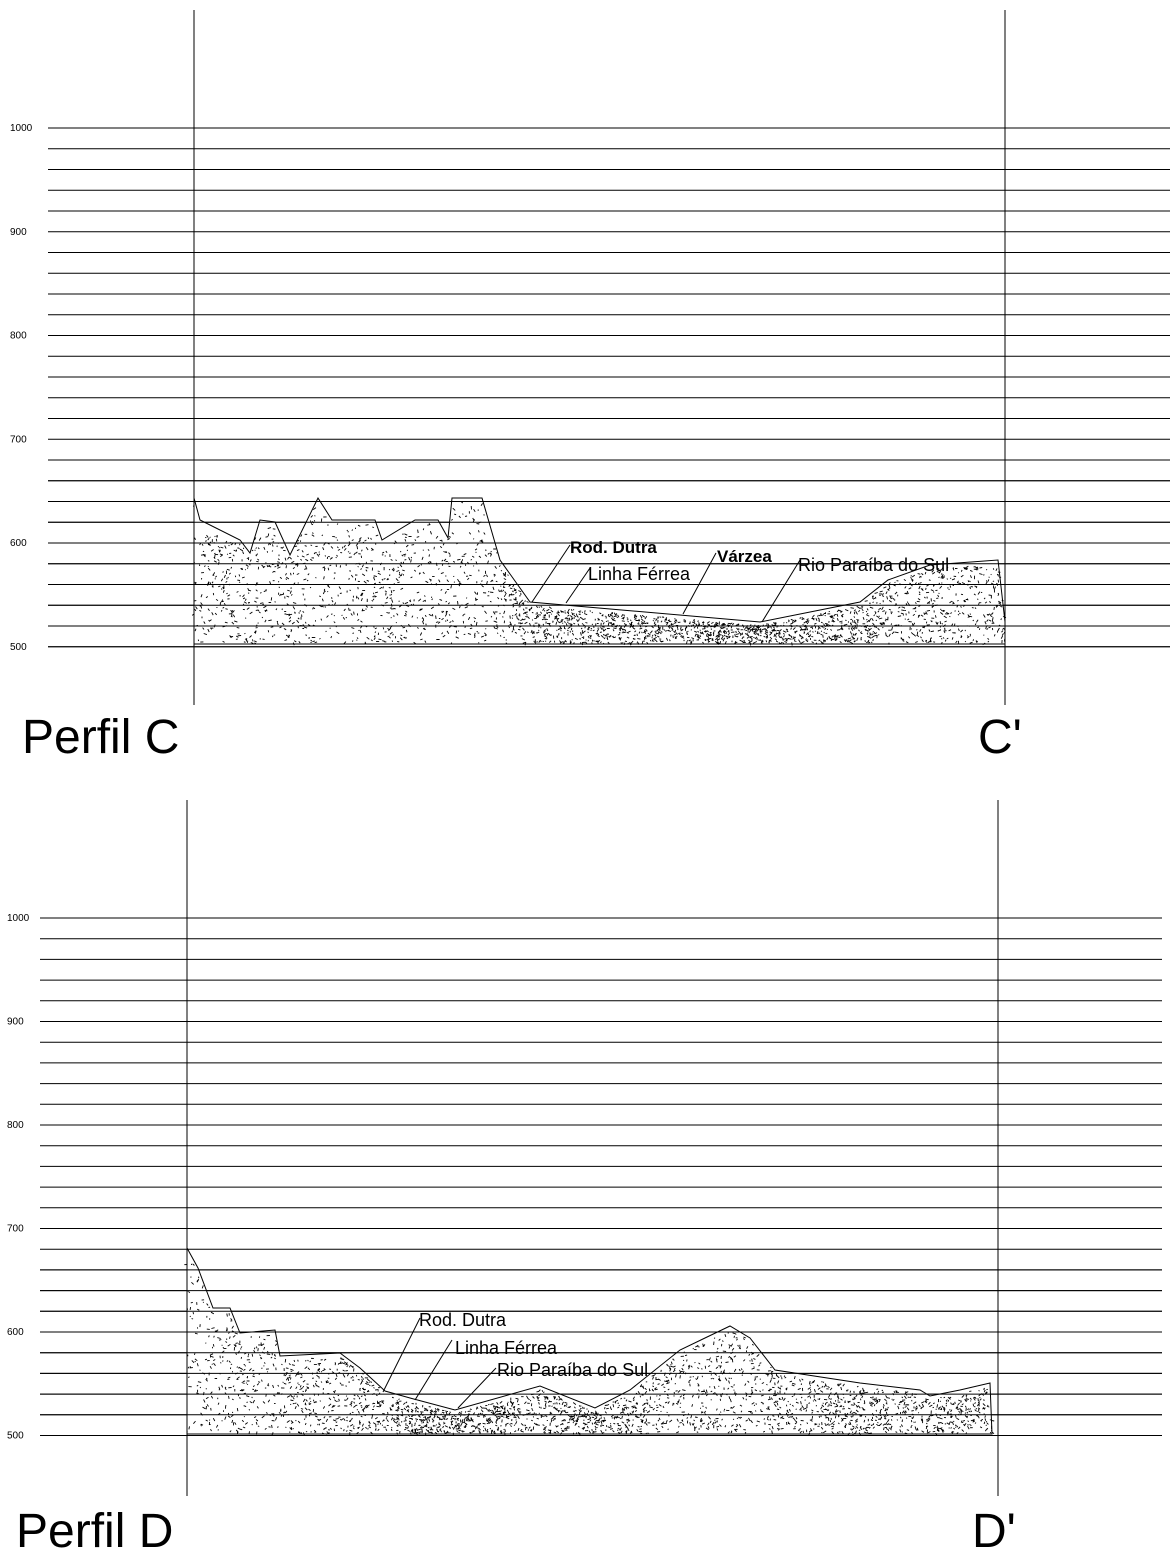 The width and height of the screenshot is (1170, 1558). Describe the element at coordinates (101, 737) in the screenshot. I see `profile-title-left: Perfil C` at that location.